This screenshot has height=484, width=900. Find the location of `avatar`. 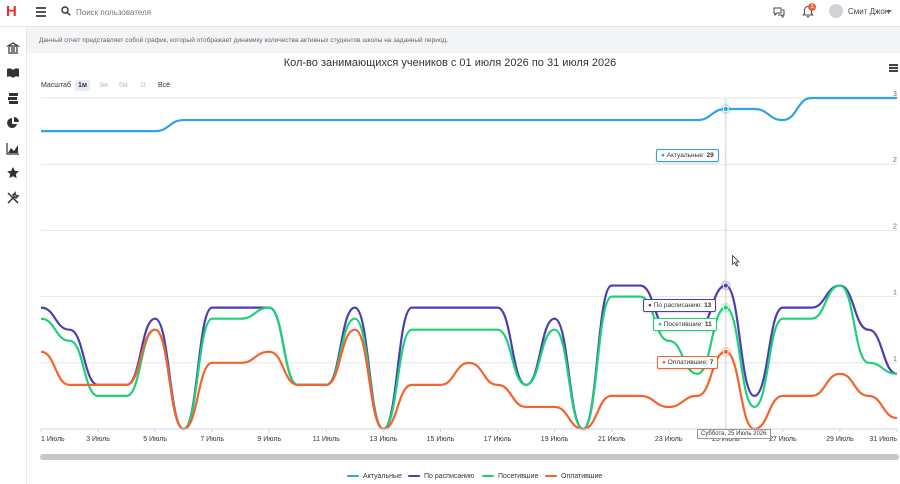

avatar is located at coordinates (836, 11).